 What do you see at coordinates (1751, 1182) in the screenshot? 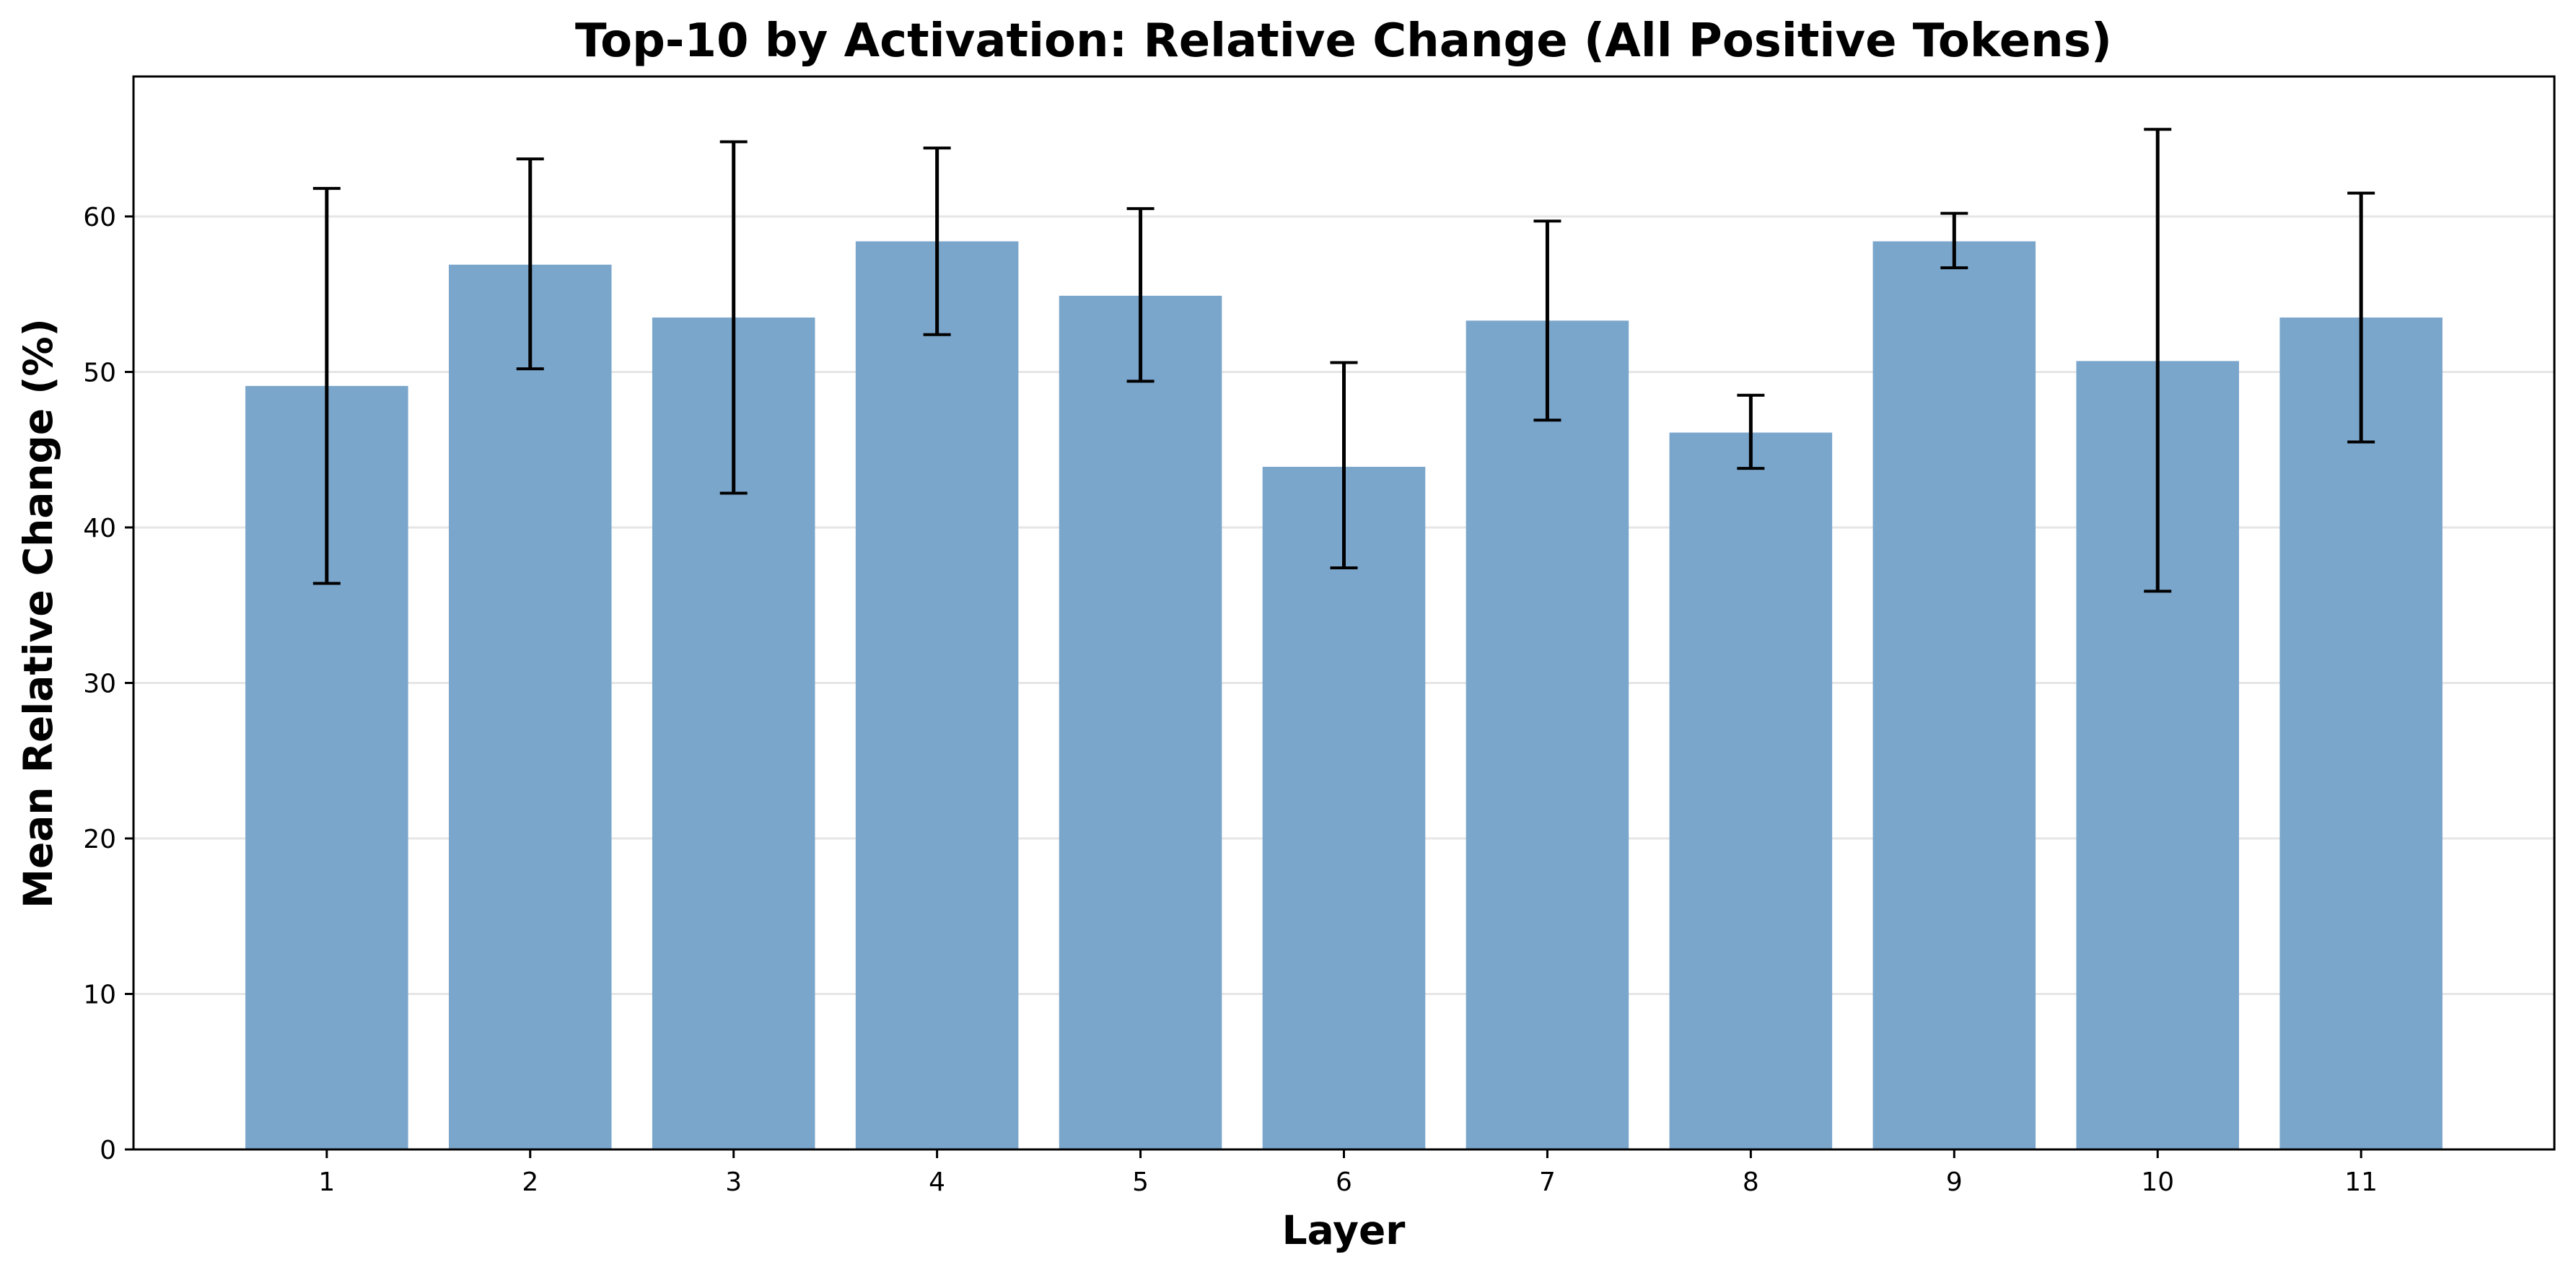
I see `x-tick-label: 8` at bounding box center [1751, 1182].